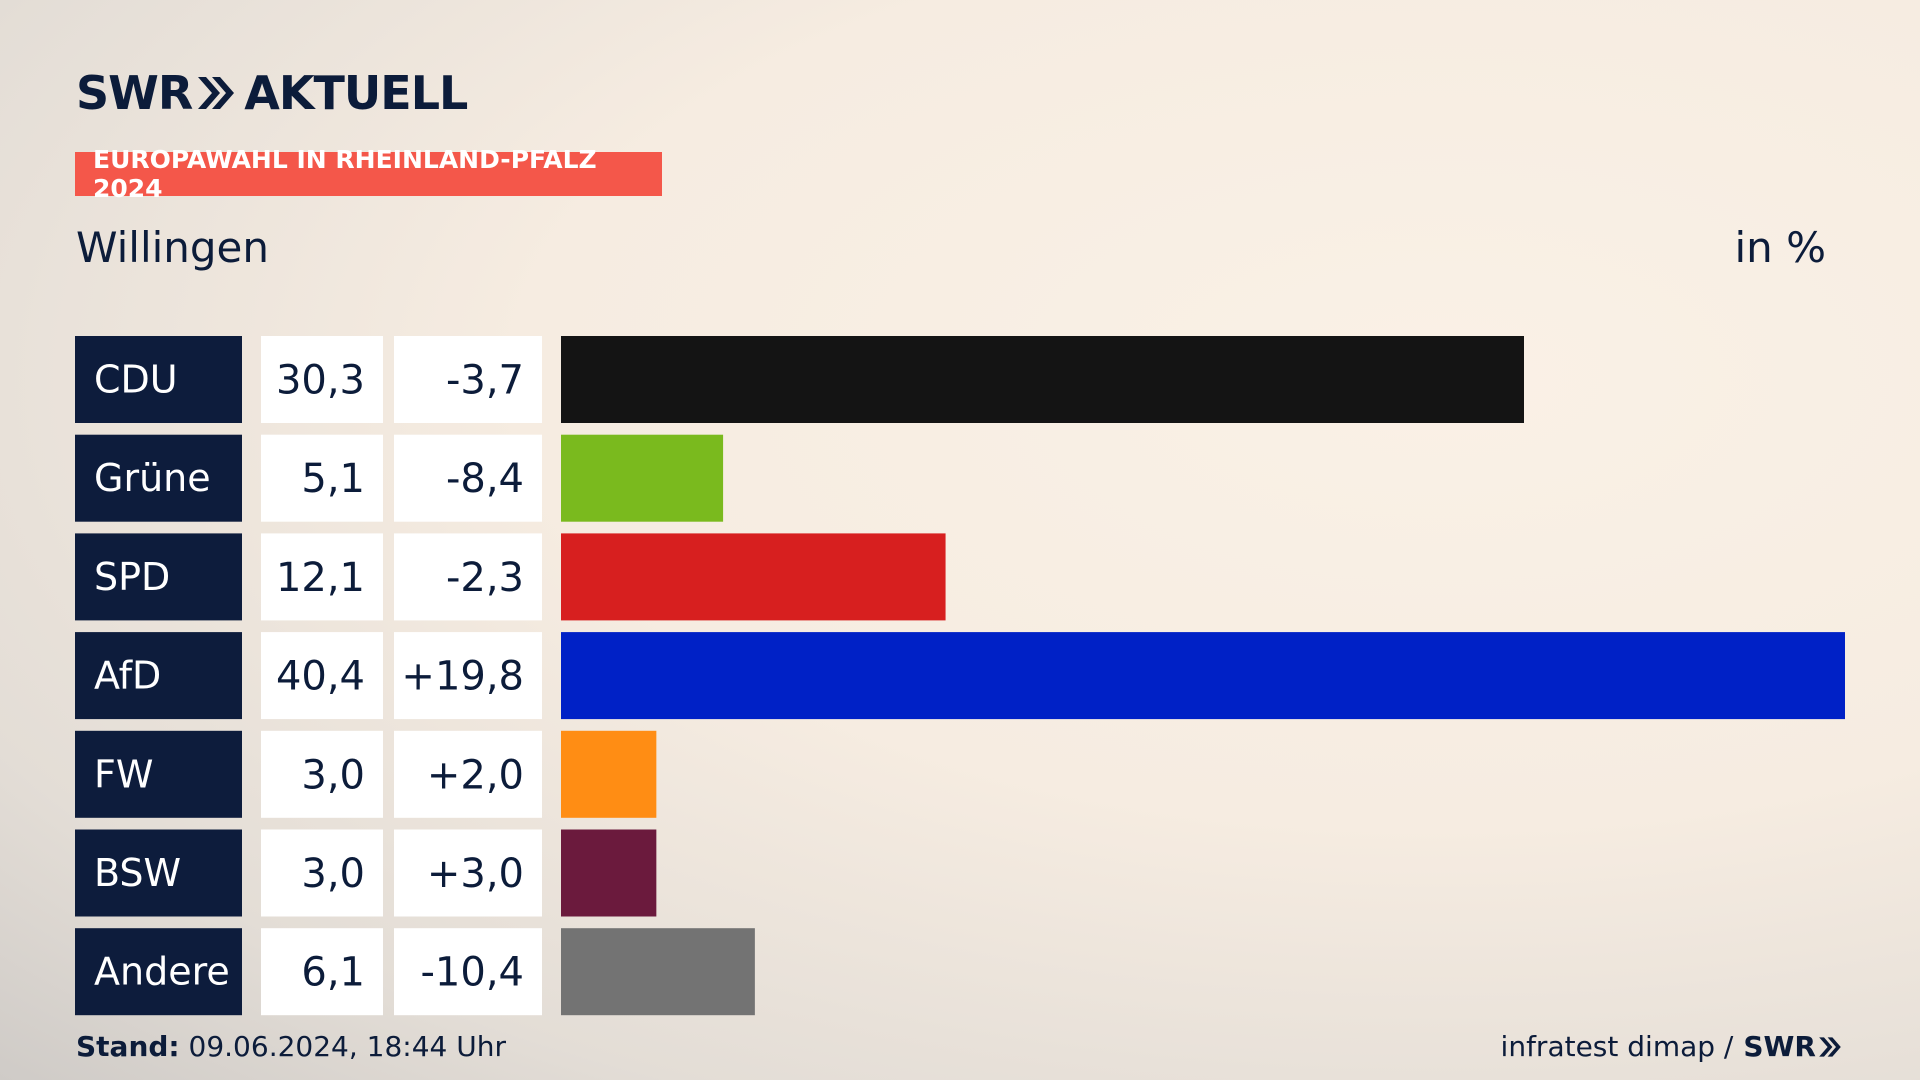 The height and width of the screenshot is (1080, 1920). Describe the element at coordinates (475, 775) in the screenshot. I see `change-label: +2,0` at that location.